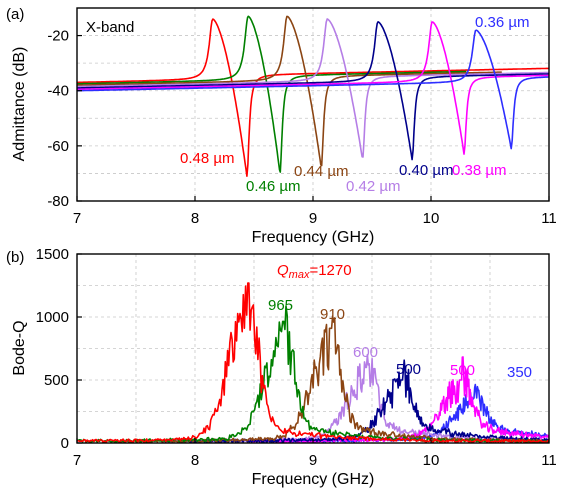 This screenshot has height=493, width=571. I want to click on y-tick-label: -40, so click(58, 91).